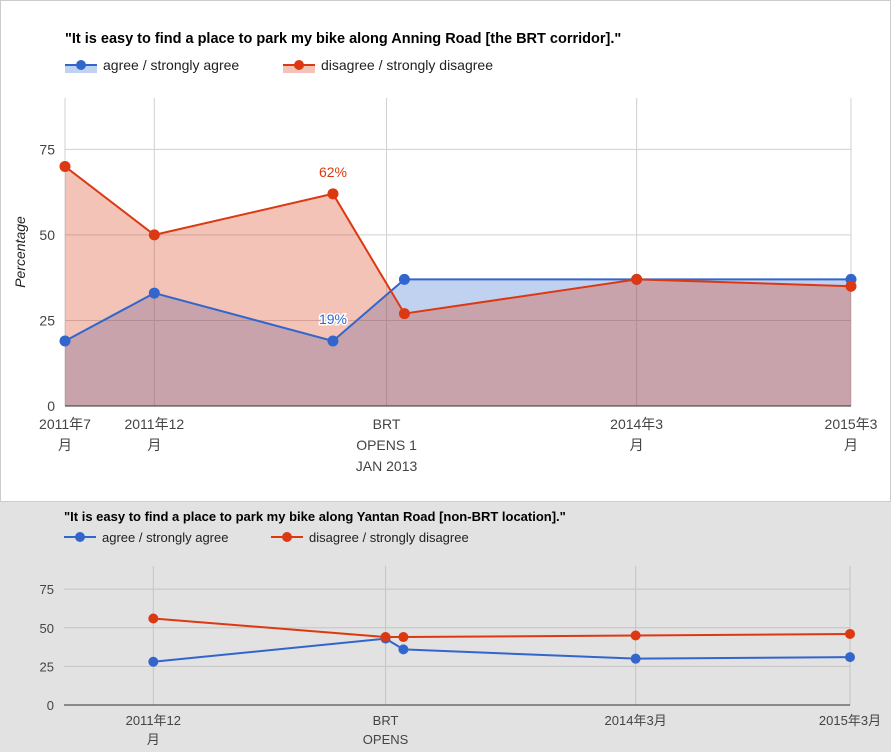  I want to click on data-label-disagree: 62%, so click(333, 172).